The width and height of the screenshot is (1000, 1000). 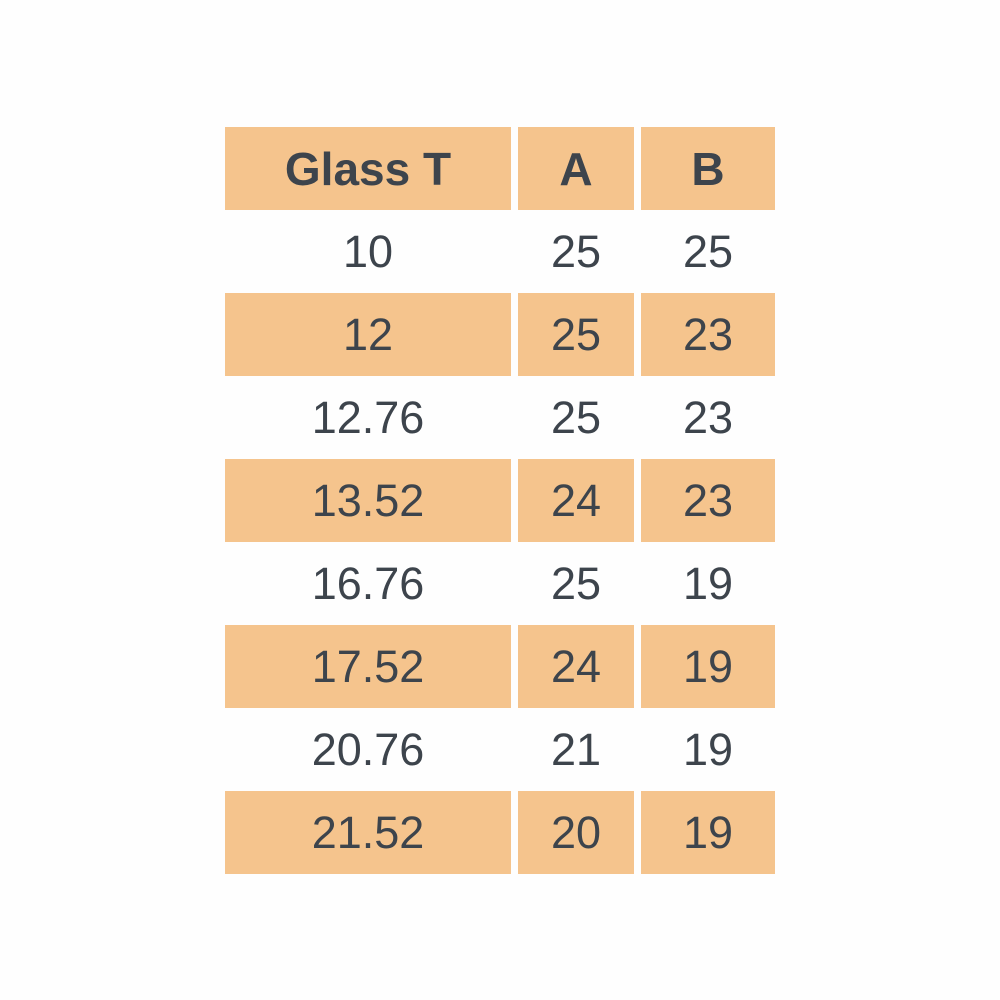 I want to click on table-row: 12 25 23, so click(x=500, y=334).